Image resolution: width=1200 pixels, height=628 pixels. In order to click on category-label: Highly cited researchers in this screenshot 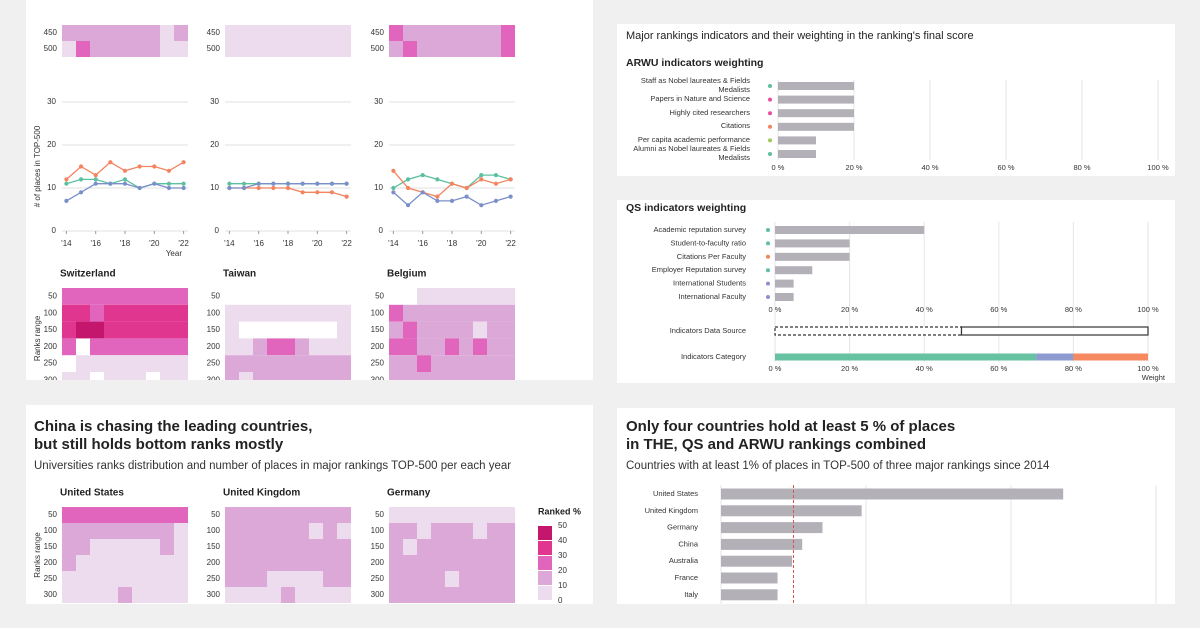, I will do `click(710, 112)`.